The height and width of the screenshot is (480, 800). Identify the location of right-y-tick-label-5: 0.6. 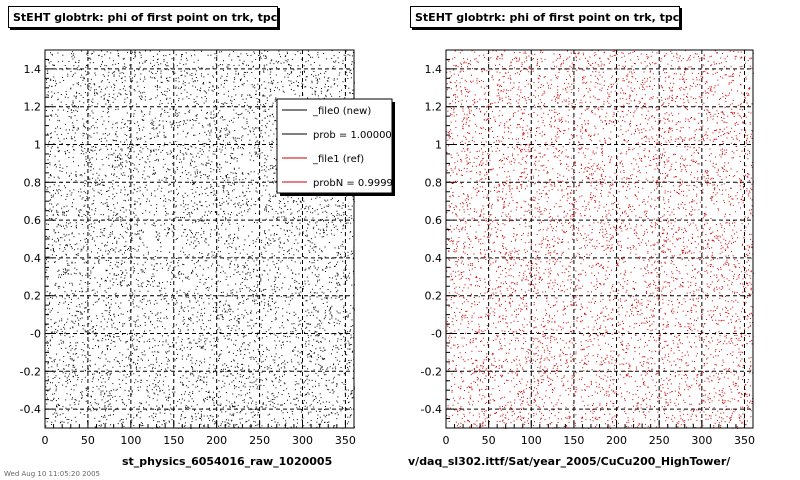
(434, 220).